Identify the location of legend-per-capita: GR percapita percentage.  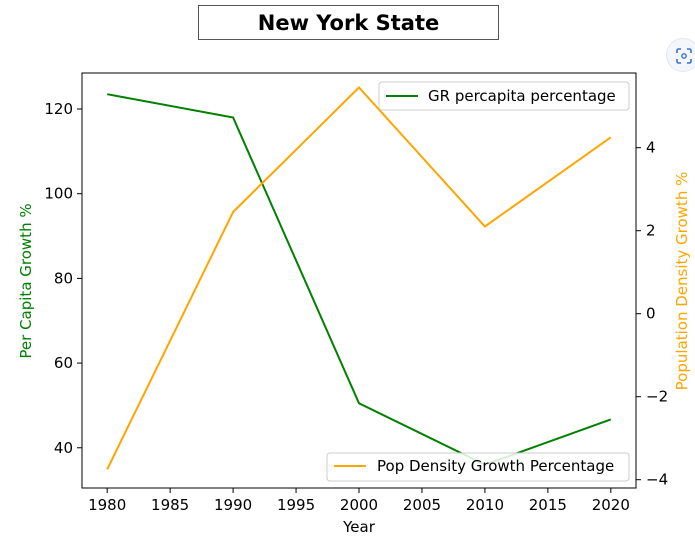
(504, 96).